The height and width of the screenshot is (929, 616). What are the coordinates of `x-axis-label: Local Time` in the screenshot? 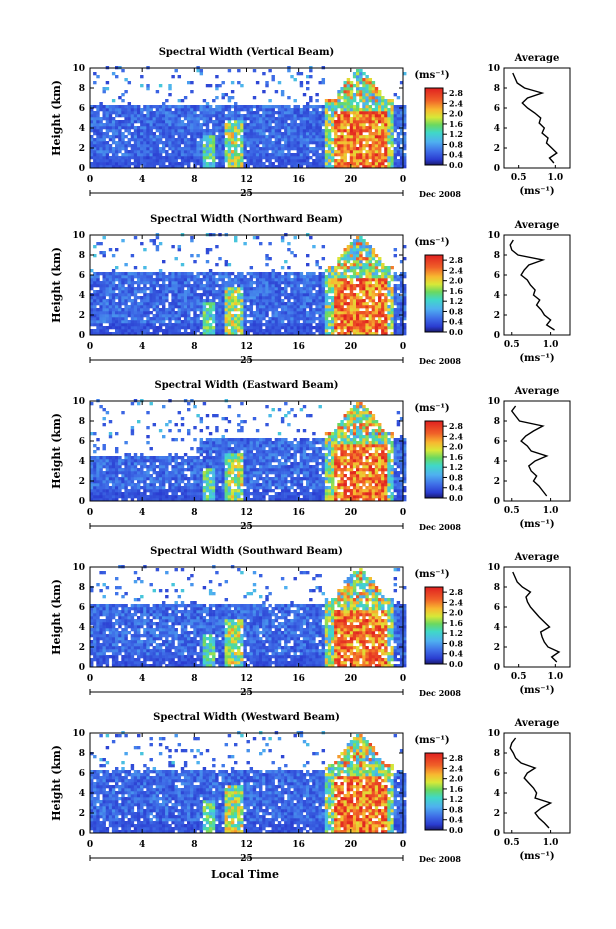 It's located at (245, 874).